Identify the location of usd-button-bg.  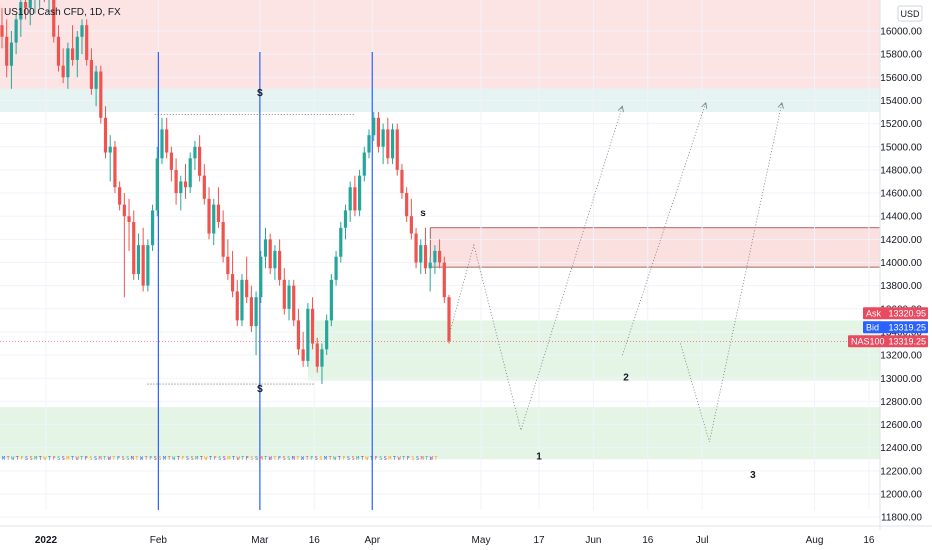
(910, 13).